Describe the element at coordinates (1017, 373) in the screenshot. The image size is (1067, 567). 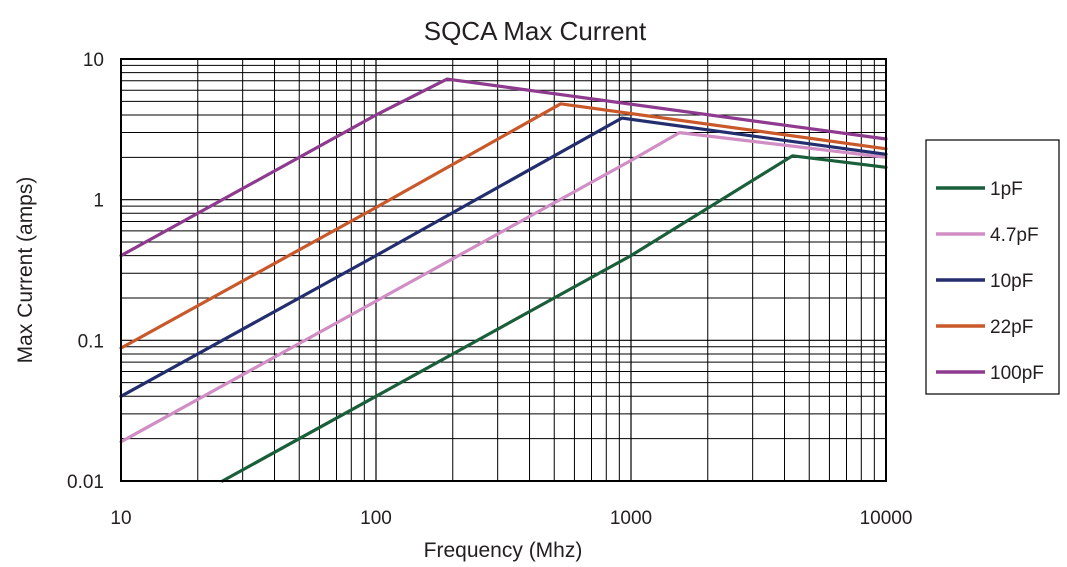
I see `legend-label: 100pF` at that location.